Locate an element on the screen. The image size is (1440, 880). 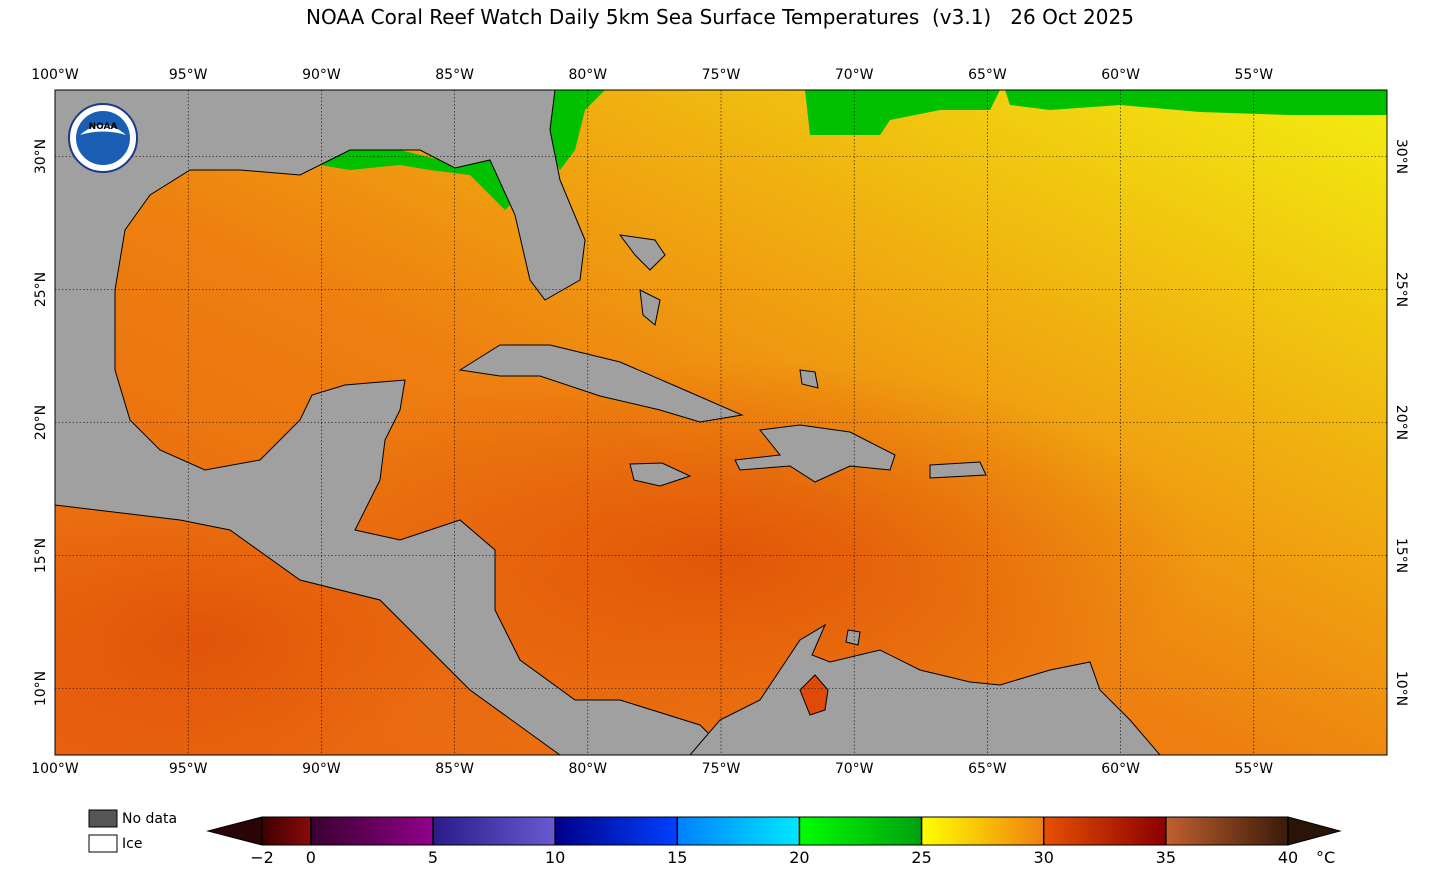
legend: No data Ice is located at coordinates (132, 831).